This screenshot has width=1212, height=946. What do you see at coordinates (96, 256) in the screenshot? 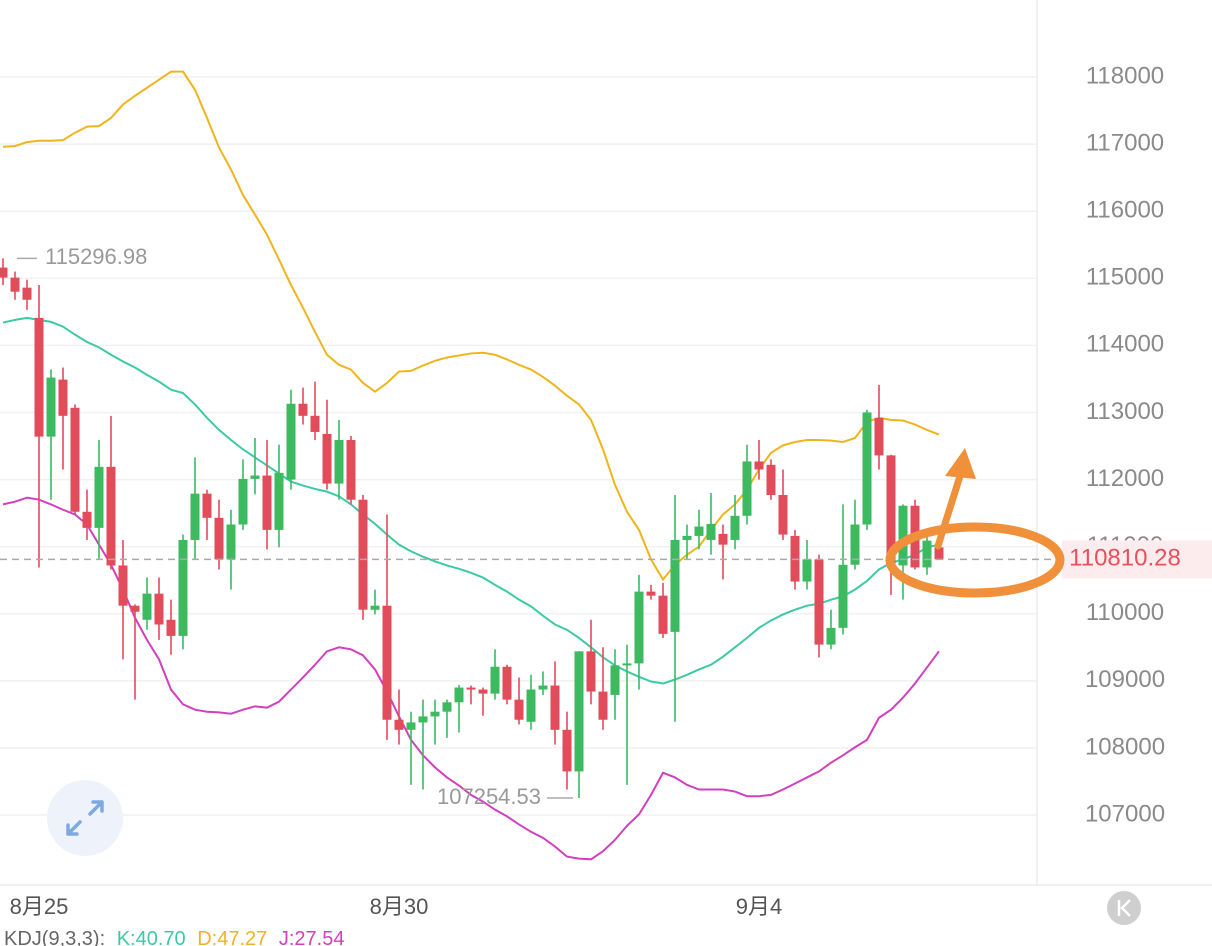
I see `high-label: 115296.98` at bounding box center [96, 256].